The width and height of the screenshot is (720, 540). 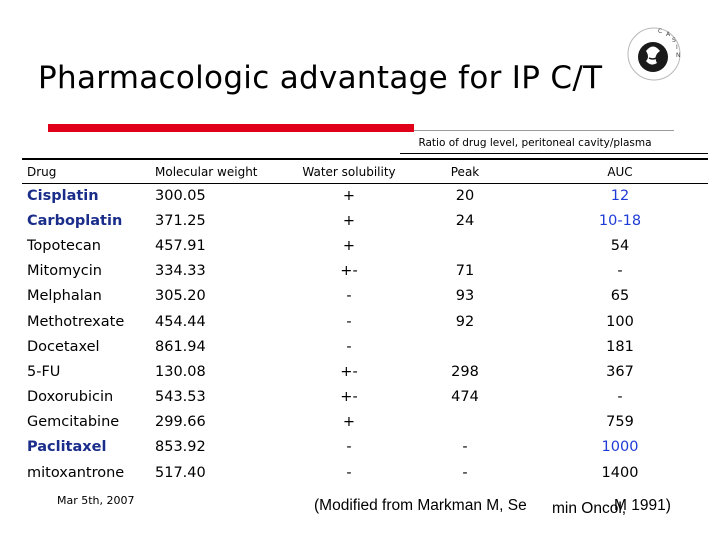 What do you see at coordinates (465, 220) in the screenshot?
I see `cell-peak: 24` at bounding box center [465, 220].